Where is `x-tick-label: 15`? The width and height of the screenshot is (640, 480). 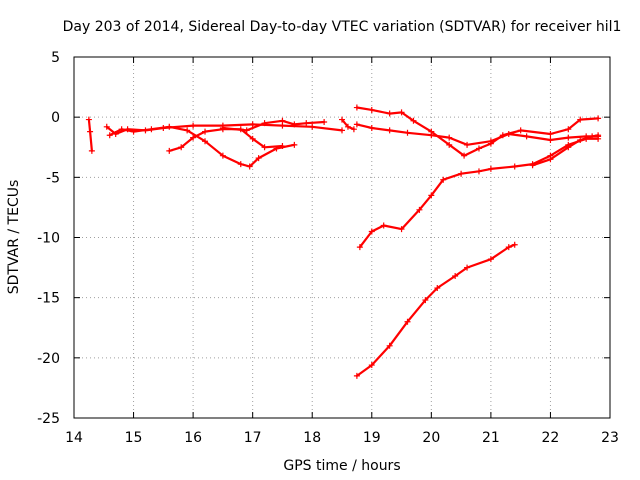
x-tick-label: 15 is located at coordinates (134, 438).